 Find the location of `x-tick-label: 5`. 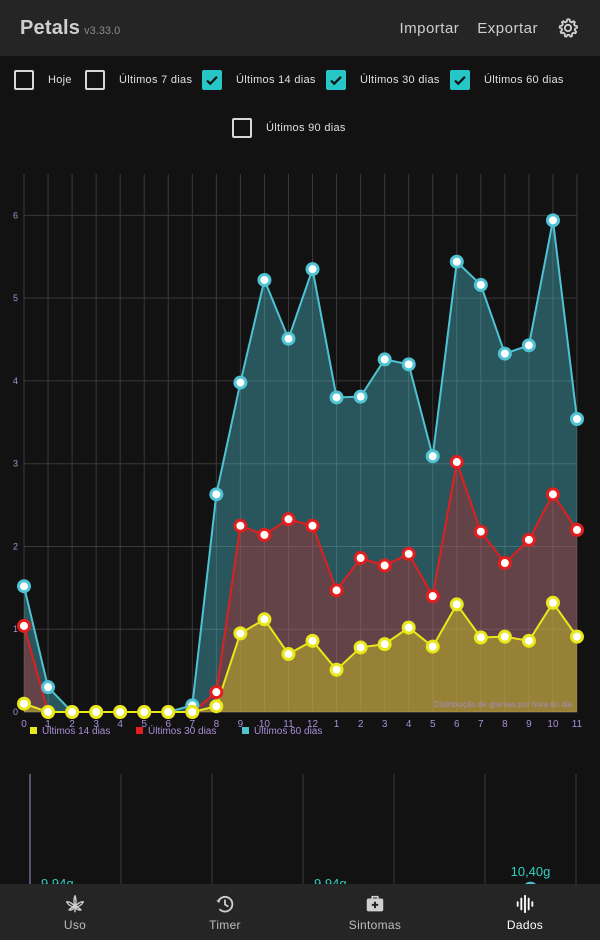

x-tick-label: 5 is located at coordinates (433, 724).